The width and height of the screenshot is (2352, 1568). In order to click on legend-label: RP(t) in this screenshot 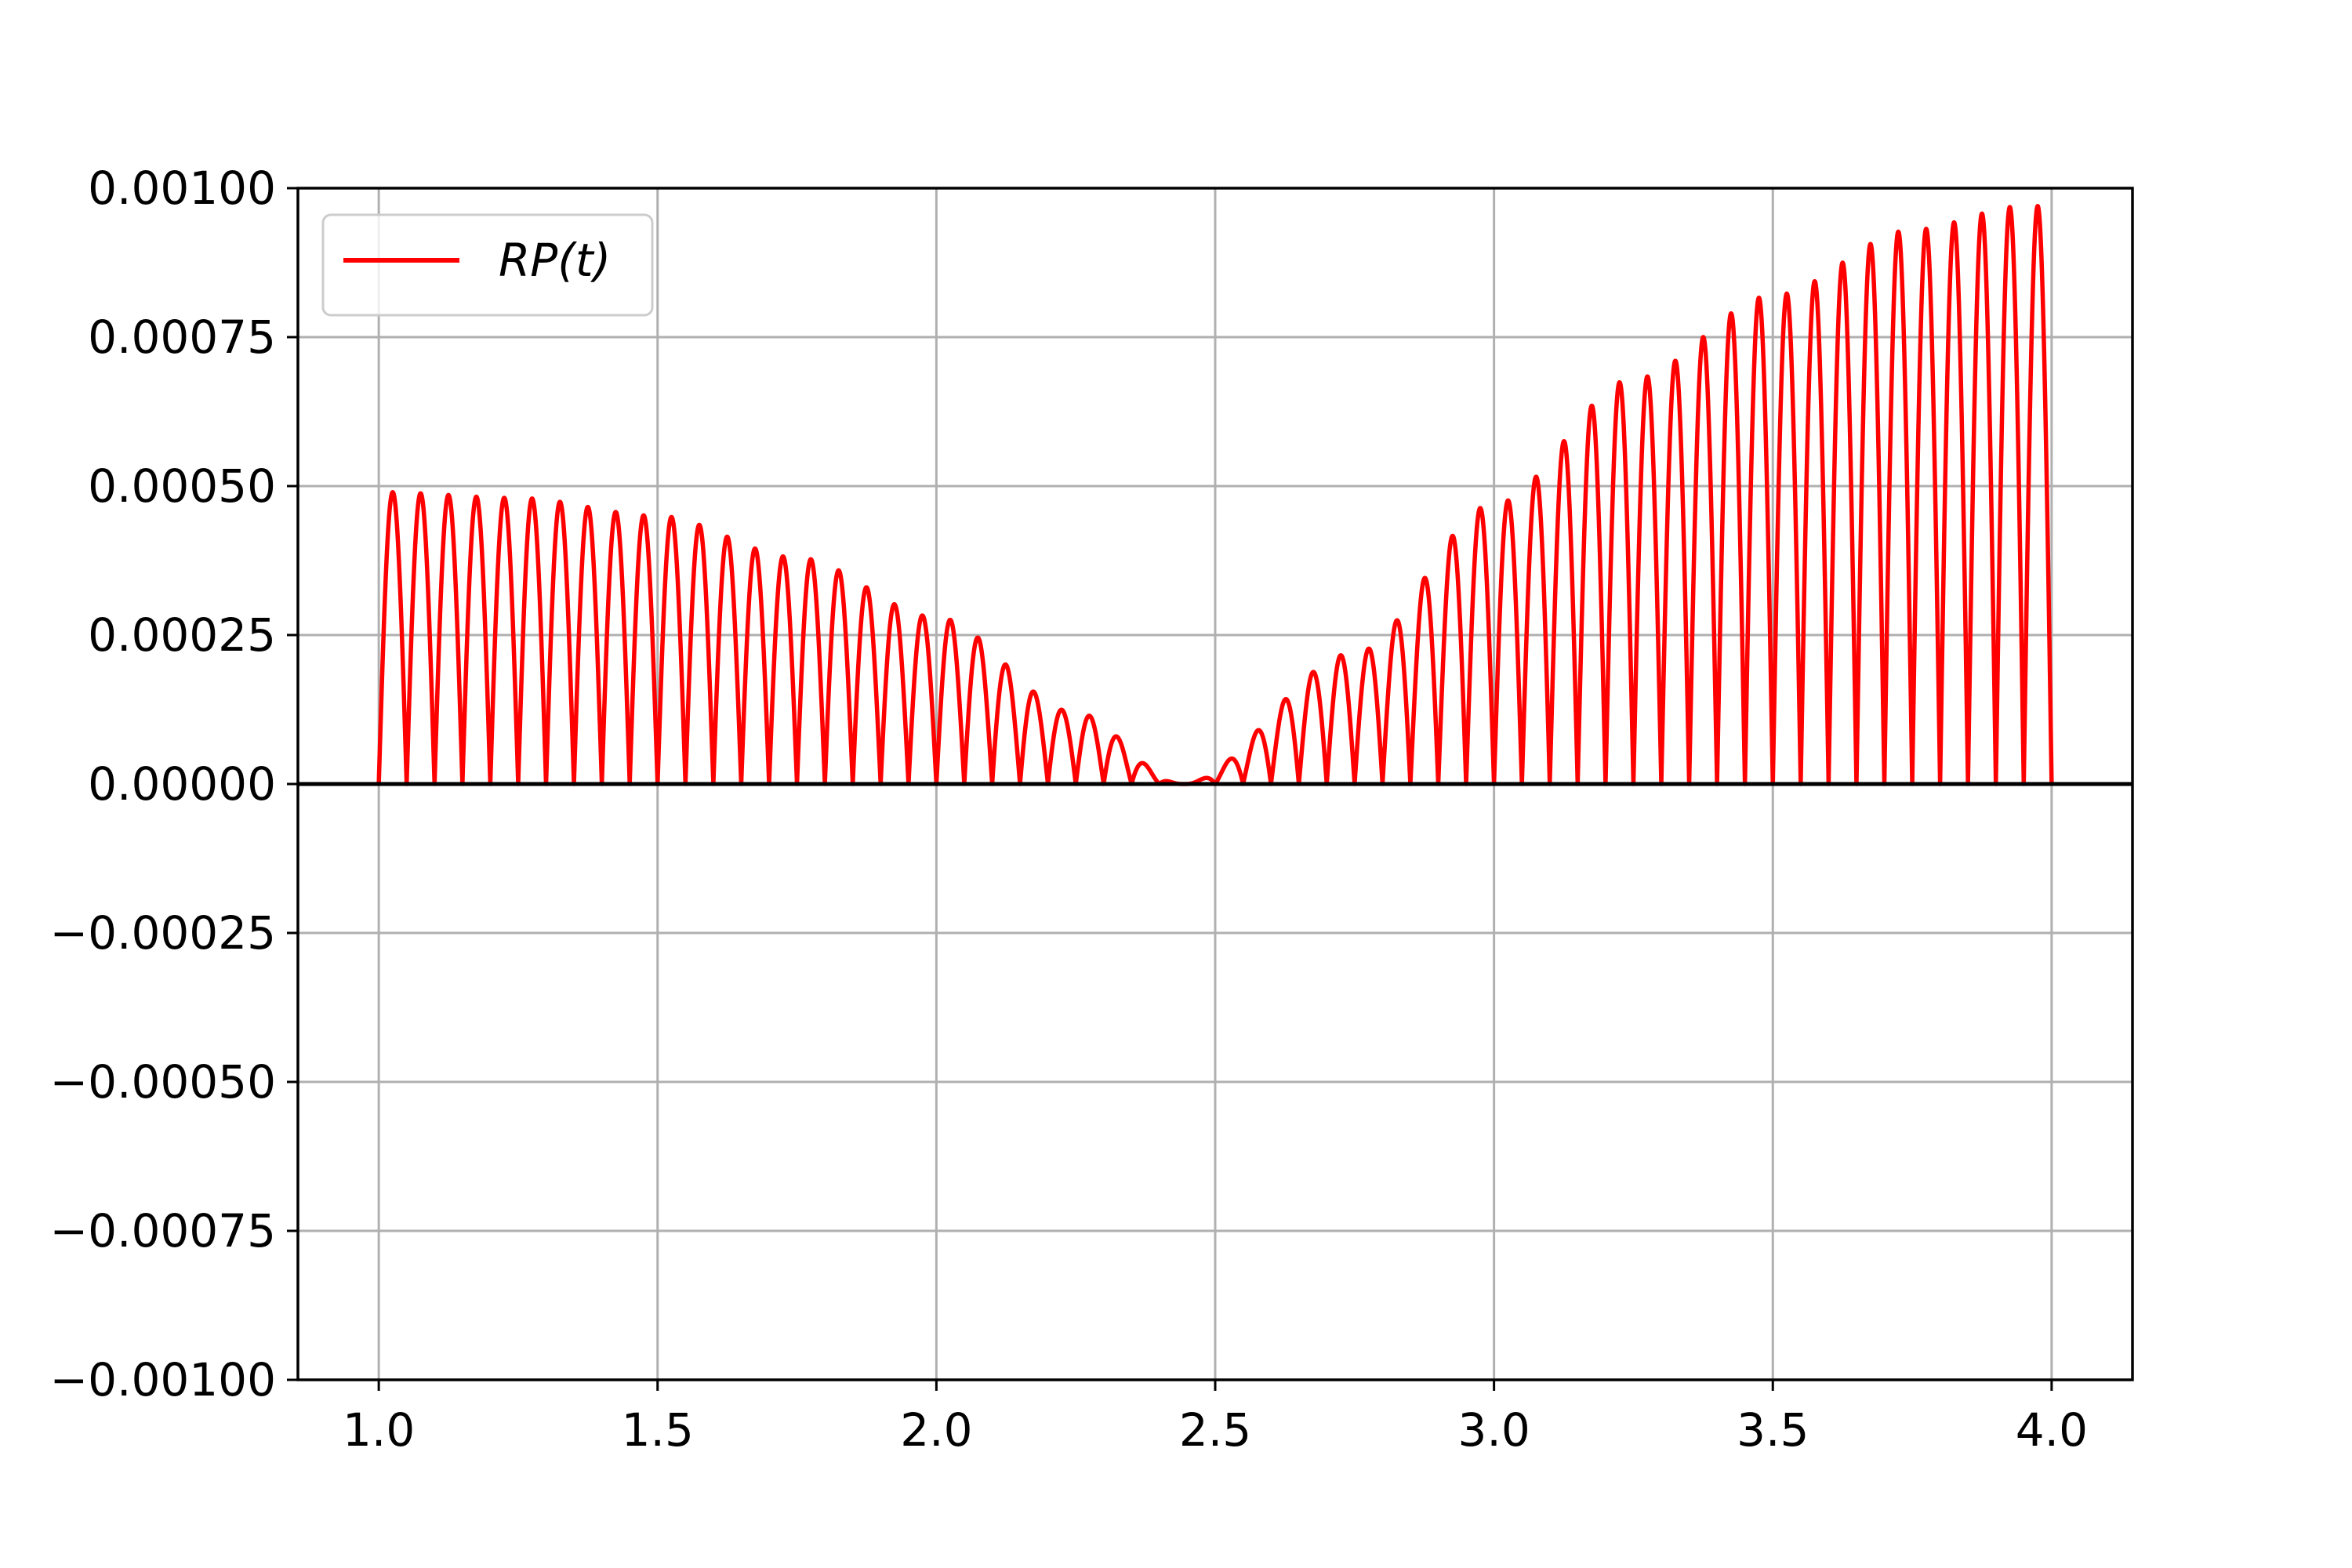, I will do `click(555, 260)`.